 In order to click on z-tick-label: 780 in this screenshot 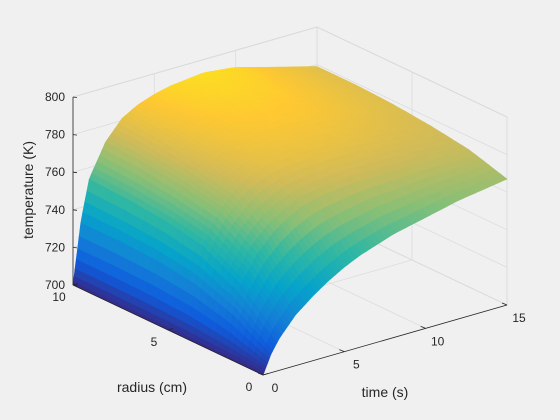, I will do `click(55, 135)`.